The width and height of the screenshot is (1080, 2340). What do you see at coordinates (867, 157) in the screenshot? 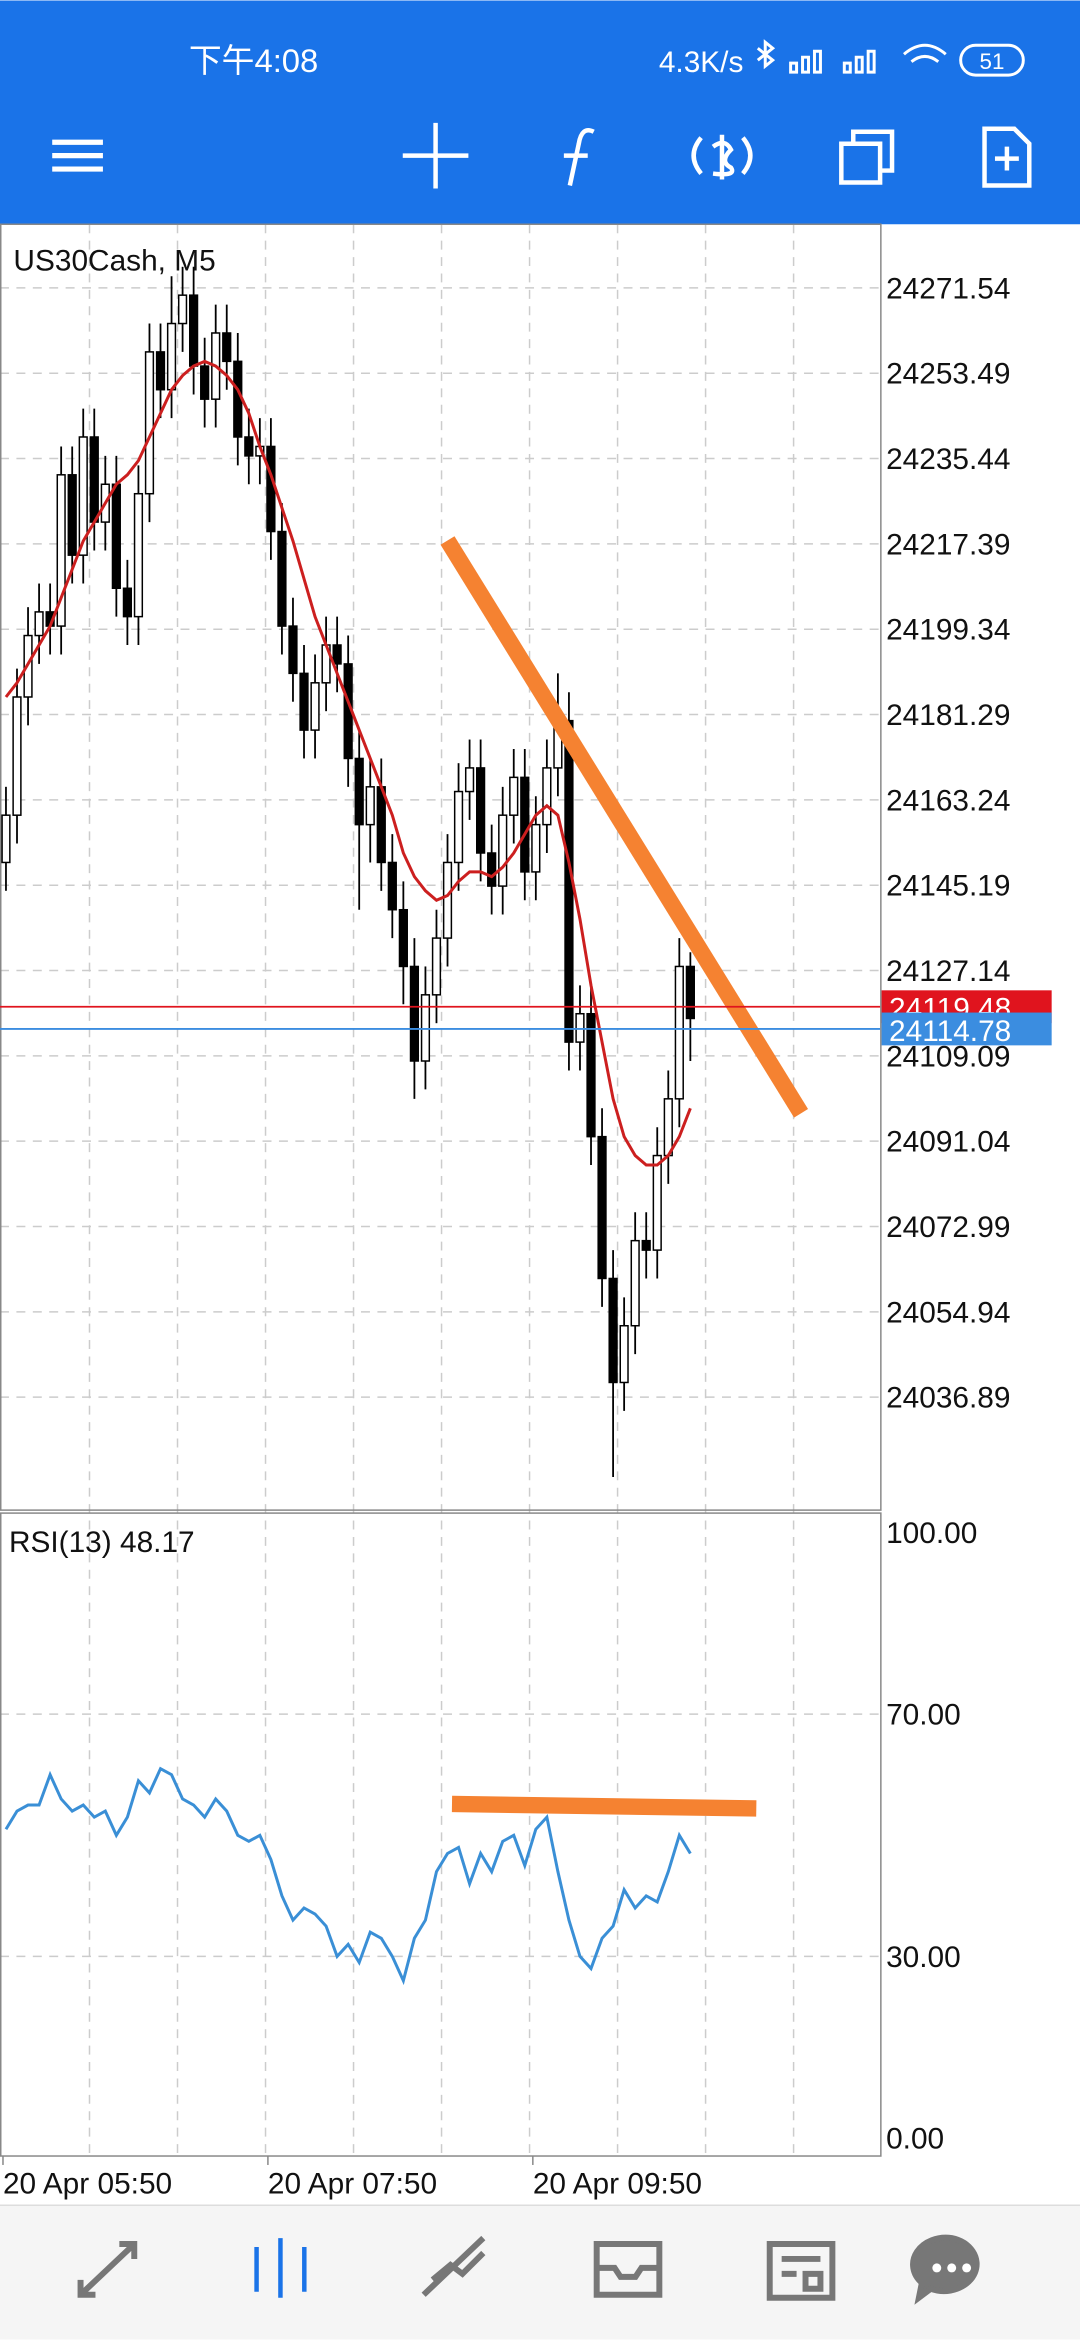
I see `windows-button` at bounding box center [867, 157].